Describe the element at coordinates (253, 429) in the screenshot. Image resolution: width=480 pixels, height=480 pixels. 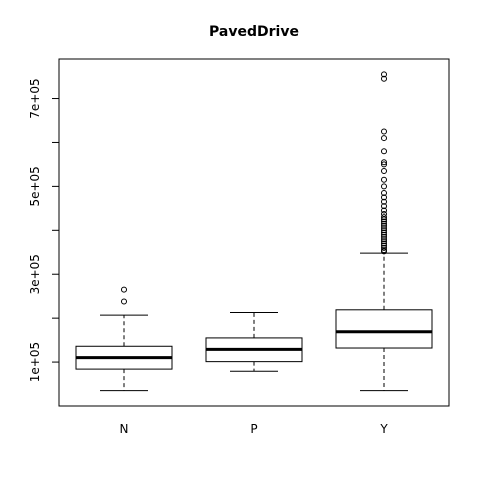
I see `x-tick-label: P` at that location.